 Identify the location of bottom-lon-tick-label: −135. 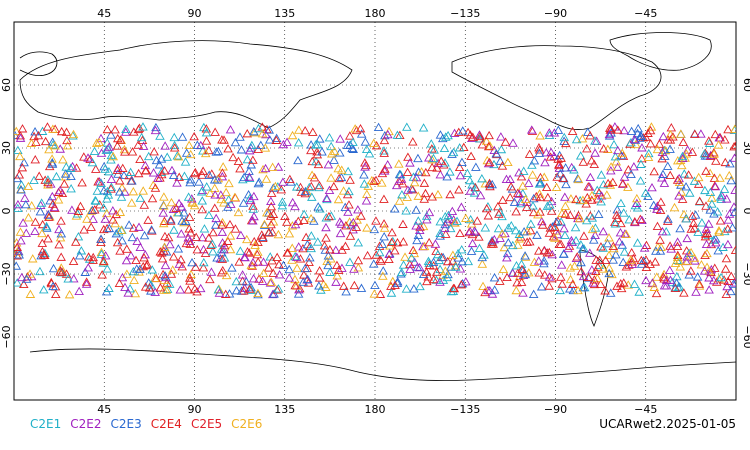
(465, 409).